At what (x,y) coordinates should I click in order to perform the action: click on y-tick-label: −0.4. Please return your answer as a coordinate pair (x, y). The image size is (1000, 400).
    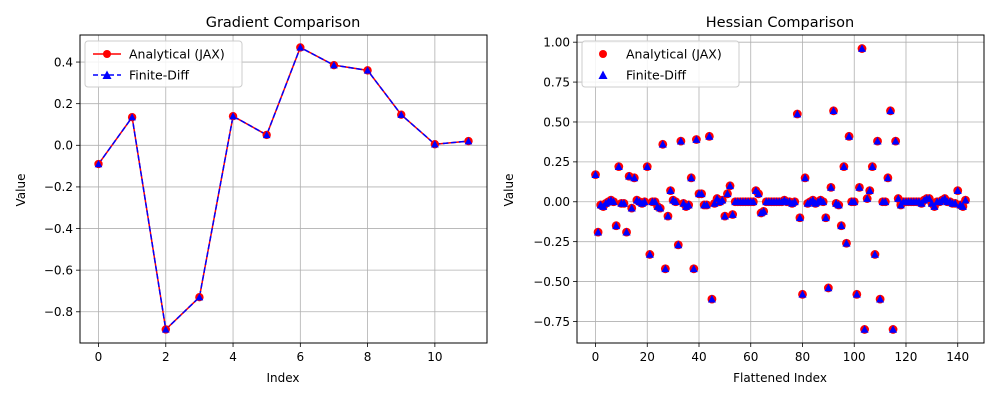
    Looking at the image, I should click on (58, 229).